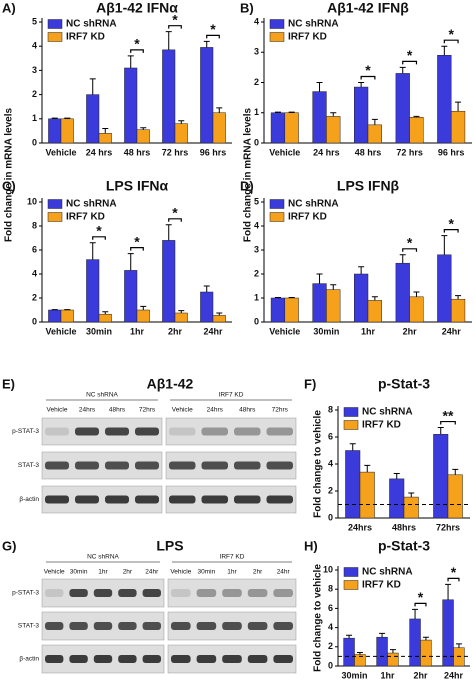 Image resolution: width=474 pixels, height=683 pixels. Describe the element at coordinates (34, 225) in the screenshot. I see `y-tick-label: 8` at that location.